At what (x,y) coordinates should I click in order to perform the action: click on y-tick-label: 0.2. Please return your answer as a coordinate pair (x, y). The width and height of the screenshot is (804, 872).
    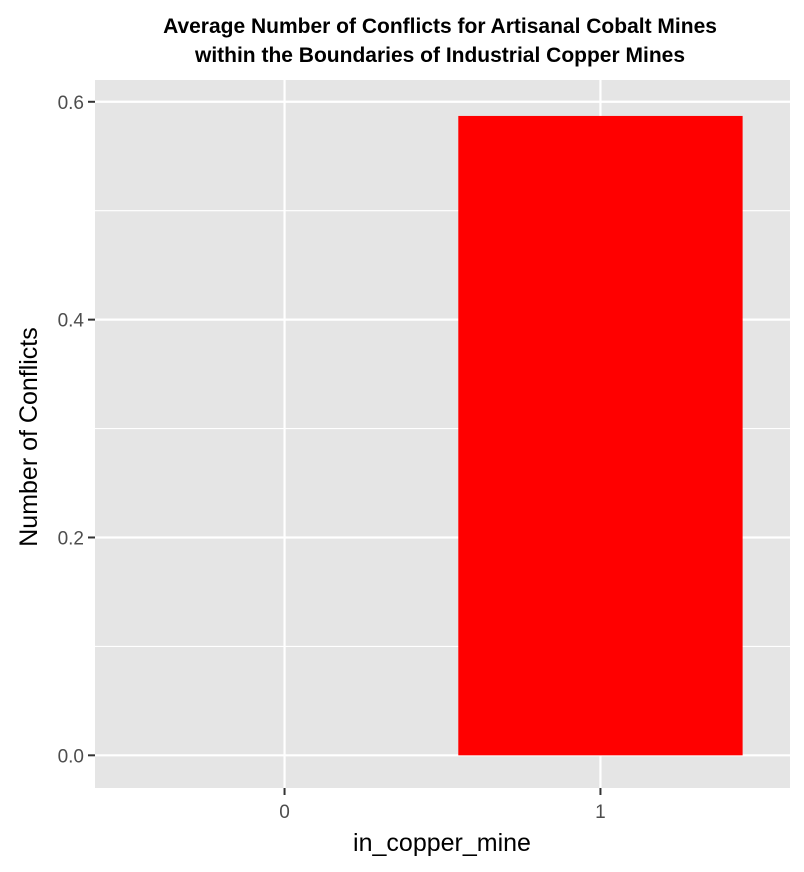
    Looking at the image, I should click on (71, 538).